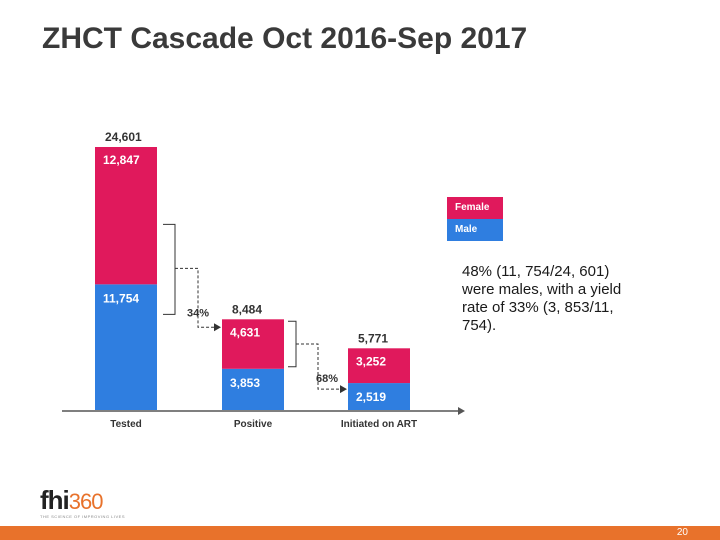 This screenshot has width=720, height=540. Describe the element at coordinates (343, 389) in the screenshot. I see `arrowhead-positive-initiated` at that location.